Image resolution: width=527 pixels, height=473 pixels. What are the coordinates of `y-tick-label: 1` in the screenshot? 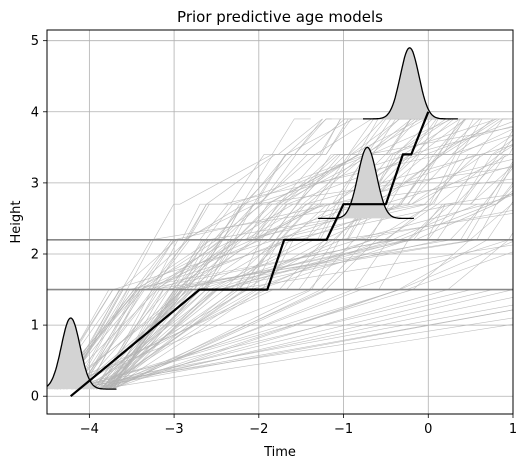 It's located at (35, 326).